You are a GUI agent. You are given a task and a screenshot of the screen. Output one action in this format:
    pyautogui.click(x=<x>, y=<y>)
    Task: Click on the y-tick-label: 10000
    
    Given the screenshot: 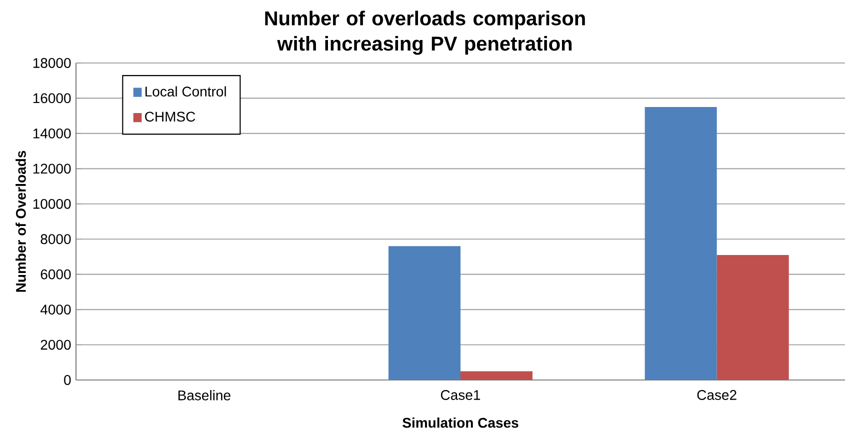 What is the action you would take?
    pyautogui.click(x=52, y=203)
    